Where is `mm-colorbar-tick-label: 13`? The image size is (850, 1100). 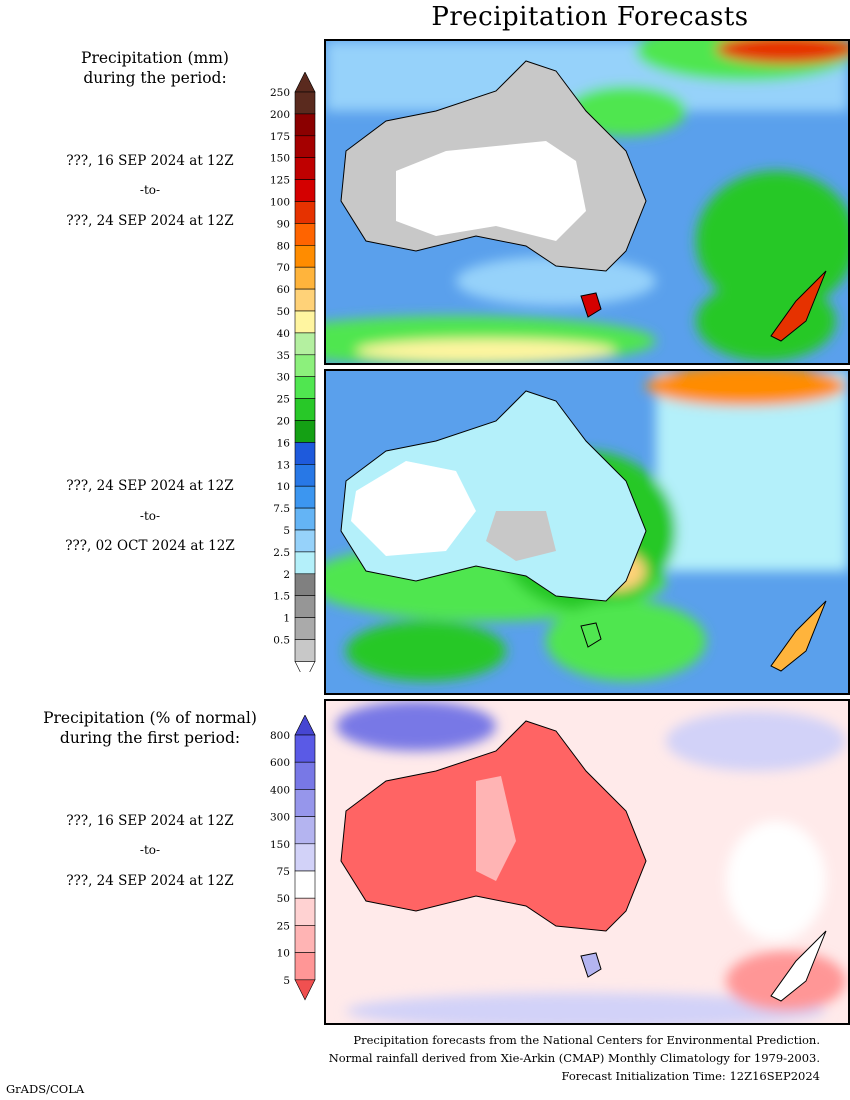
mm-colorbar-tick-label: 13 is located at coordinates (283, 465).